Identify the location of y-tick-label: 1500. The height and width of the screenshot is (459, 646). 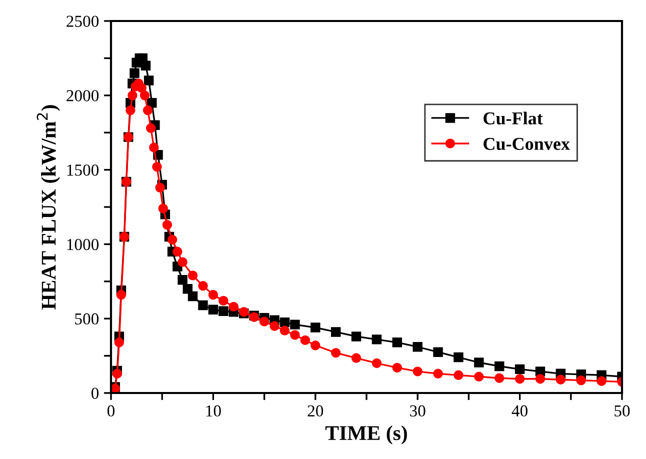
(83, 170).